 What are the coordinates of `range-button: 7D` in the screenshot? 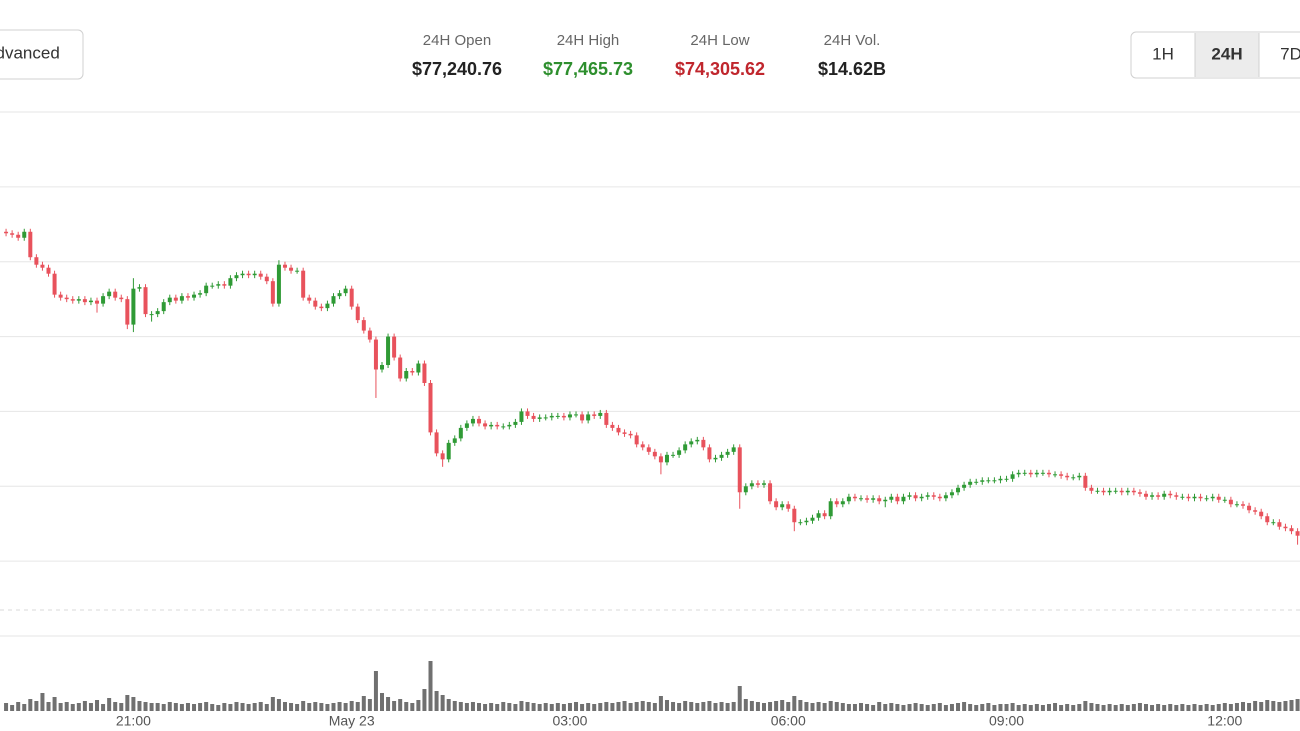 It's located at (1290, 53).